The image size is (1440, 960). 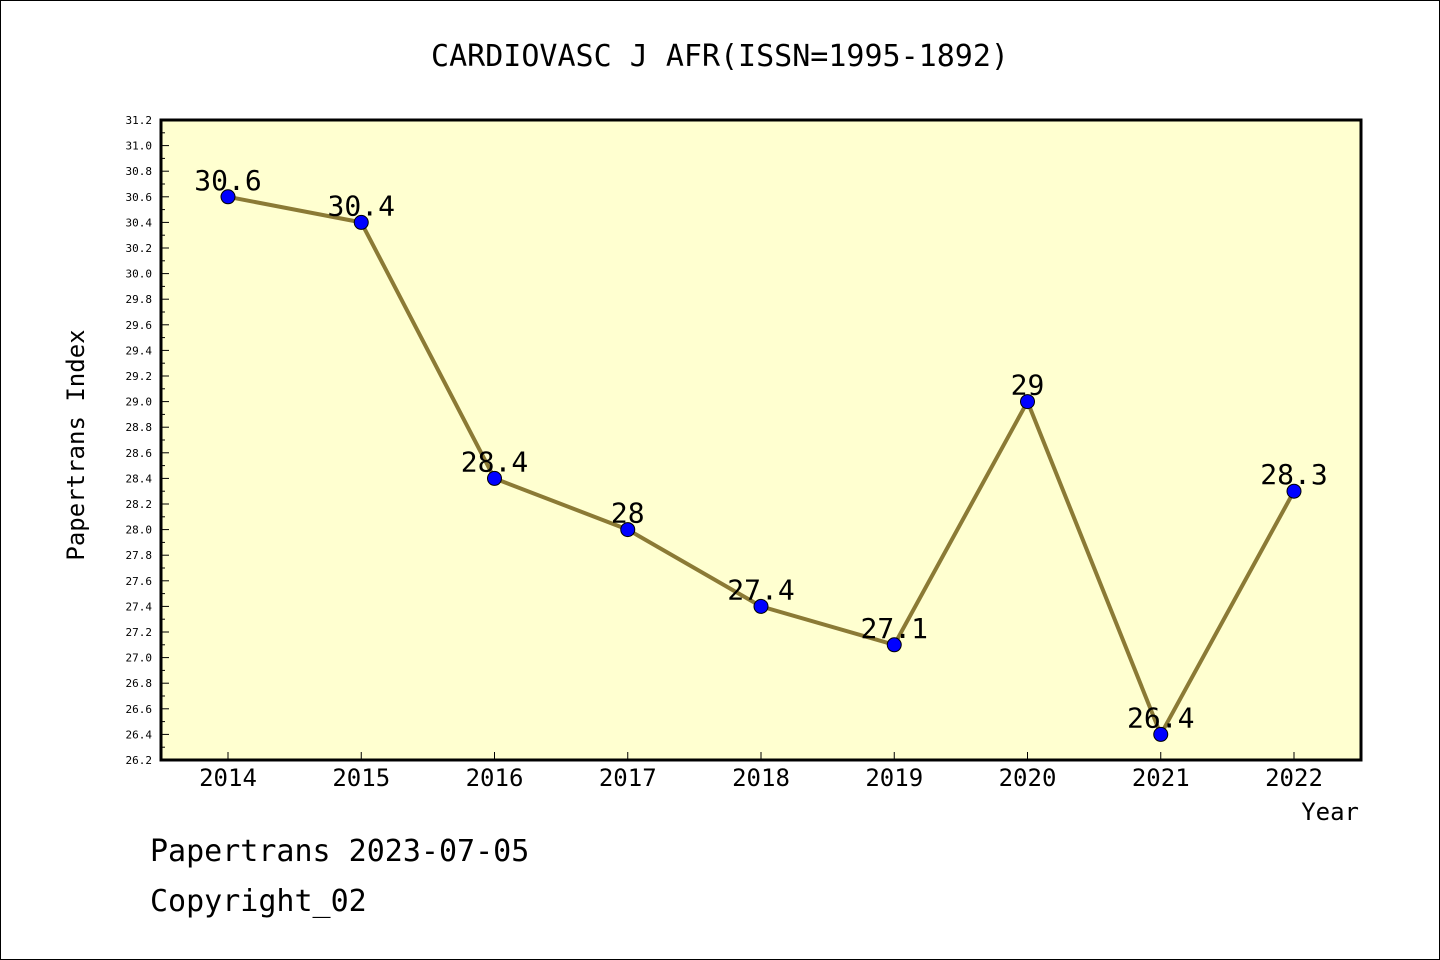 What do you see at coordinates (139, 453) in the screenshot?
I see `y-tick-label: 28.6` at bounding box center [139, 453].